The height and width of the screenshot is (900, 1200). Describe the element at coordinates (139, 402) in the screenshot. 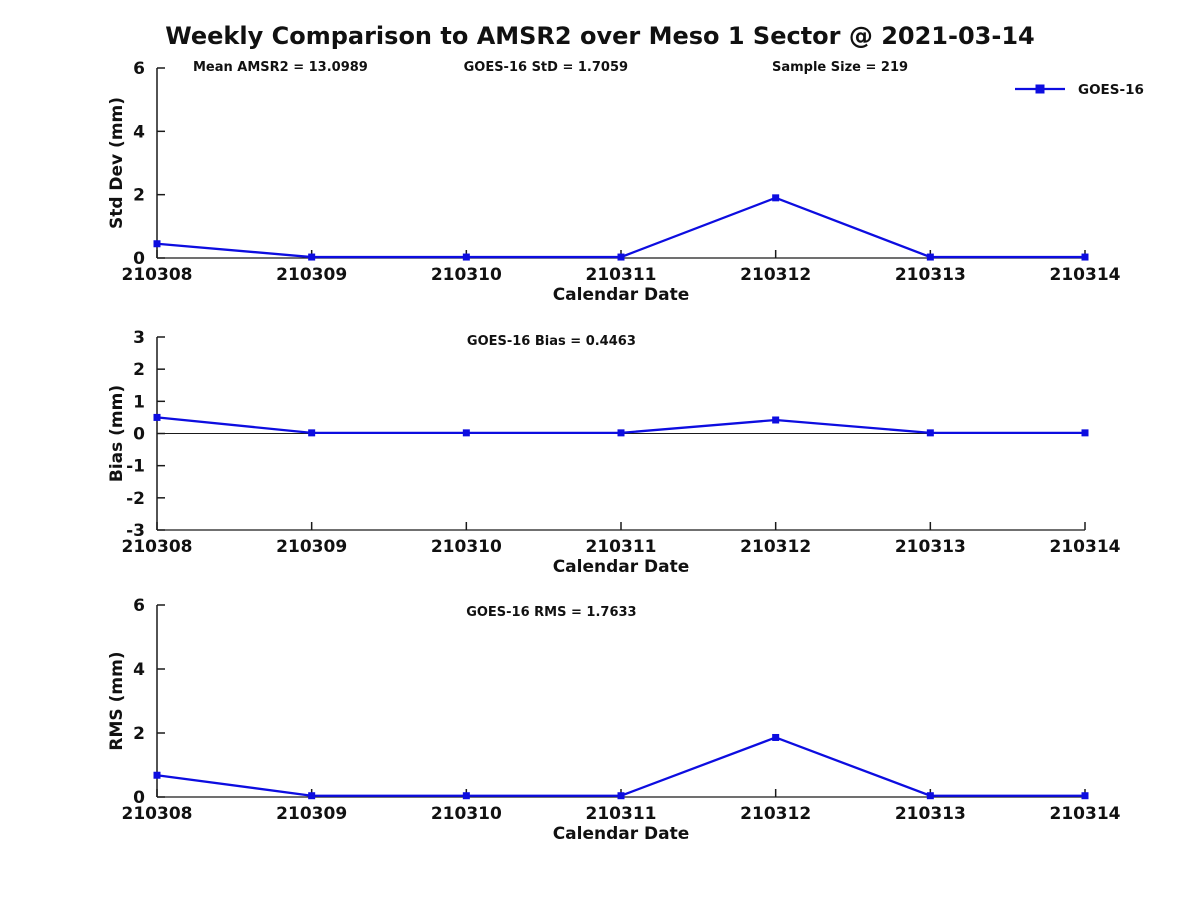

I see `y-tick-label: 1` at that location.